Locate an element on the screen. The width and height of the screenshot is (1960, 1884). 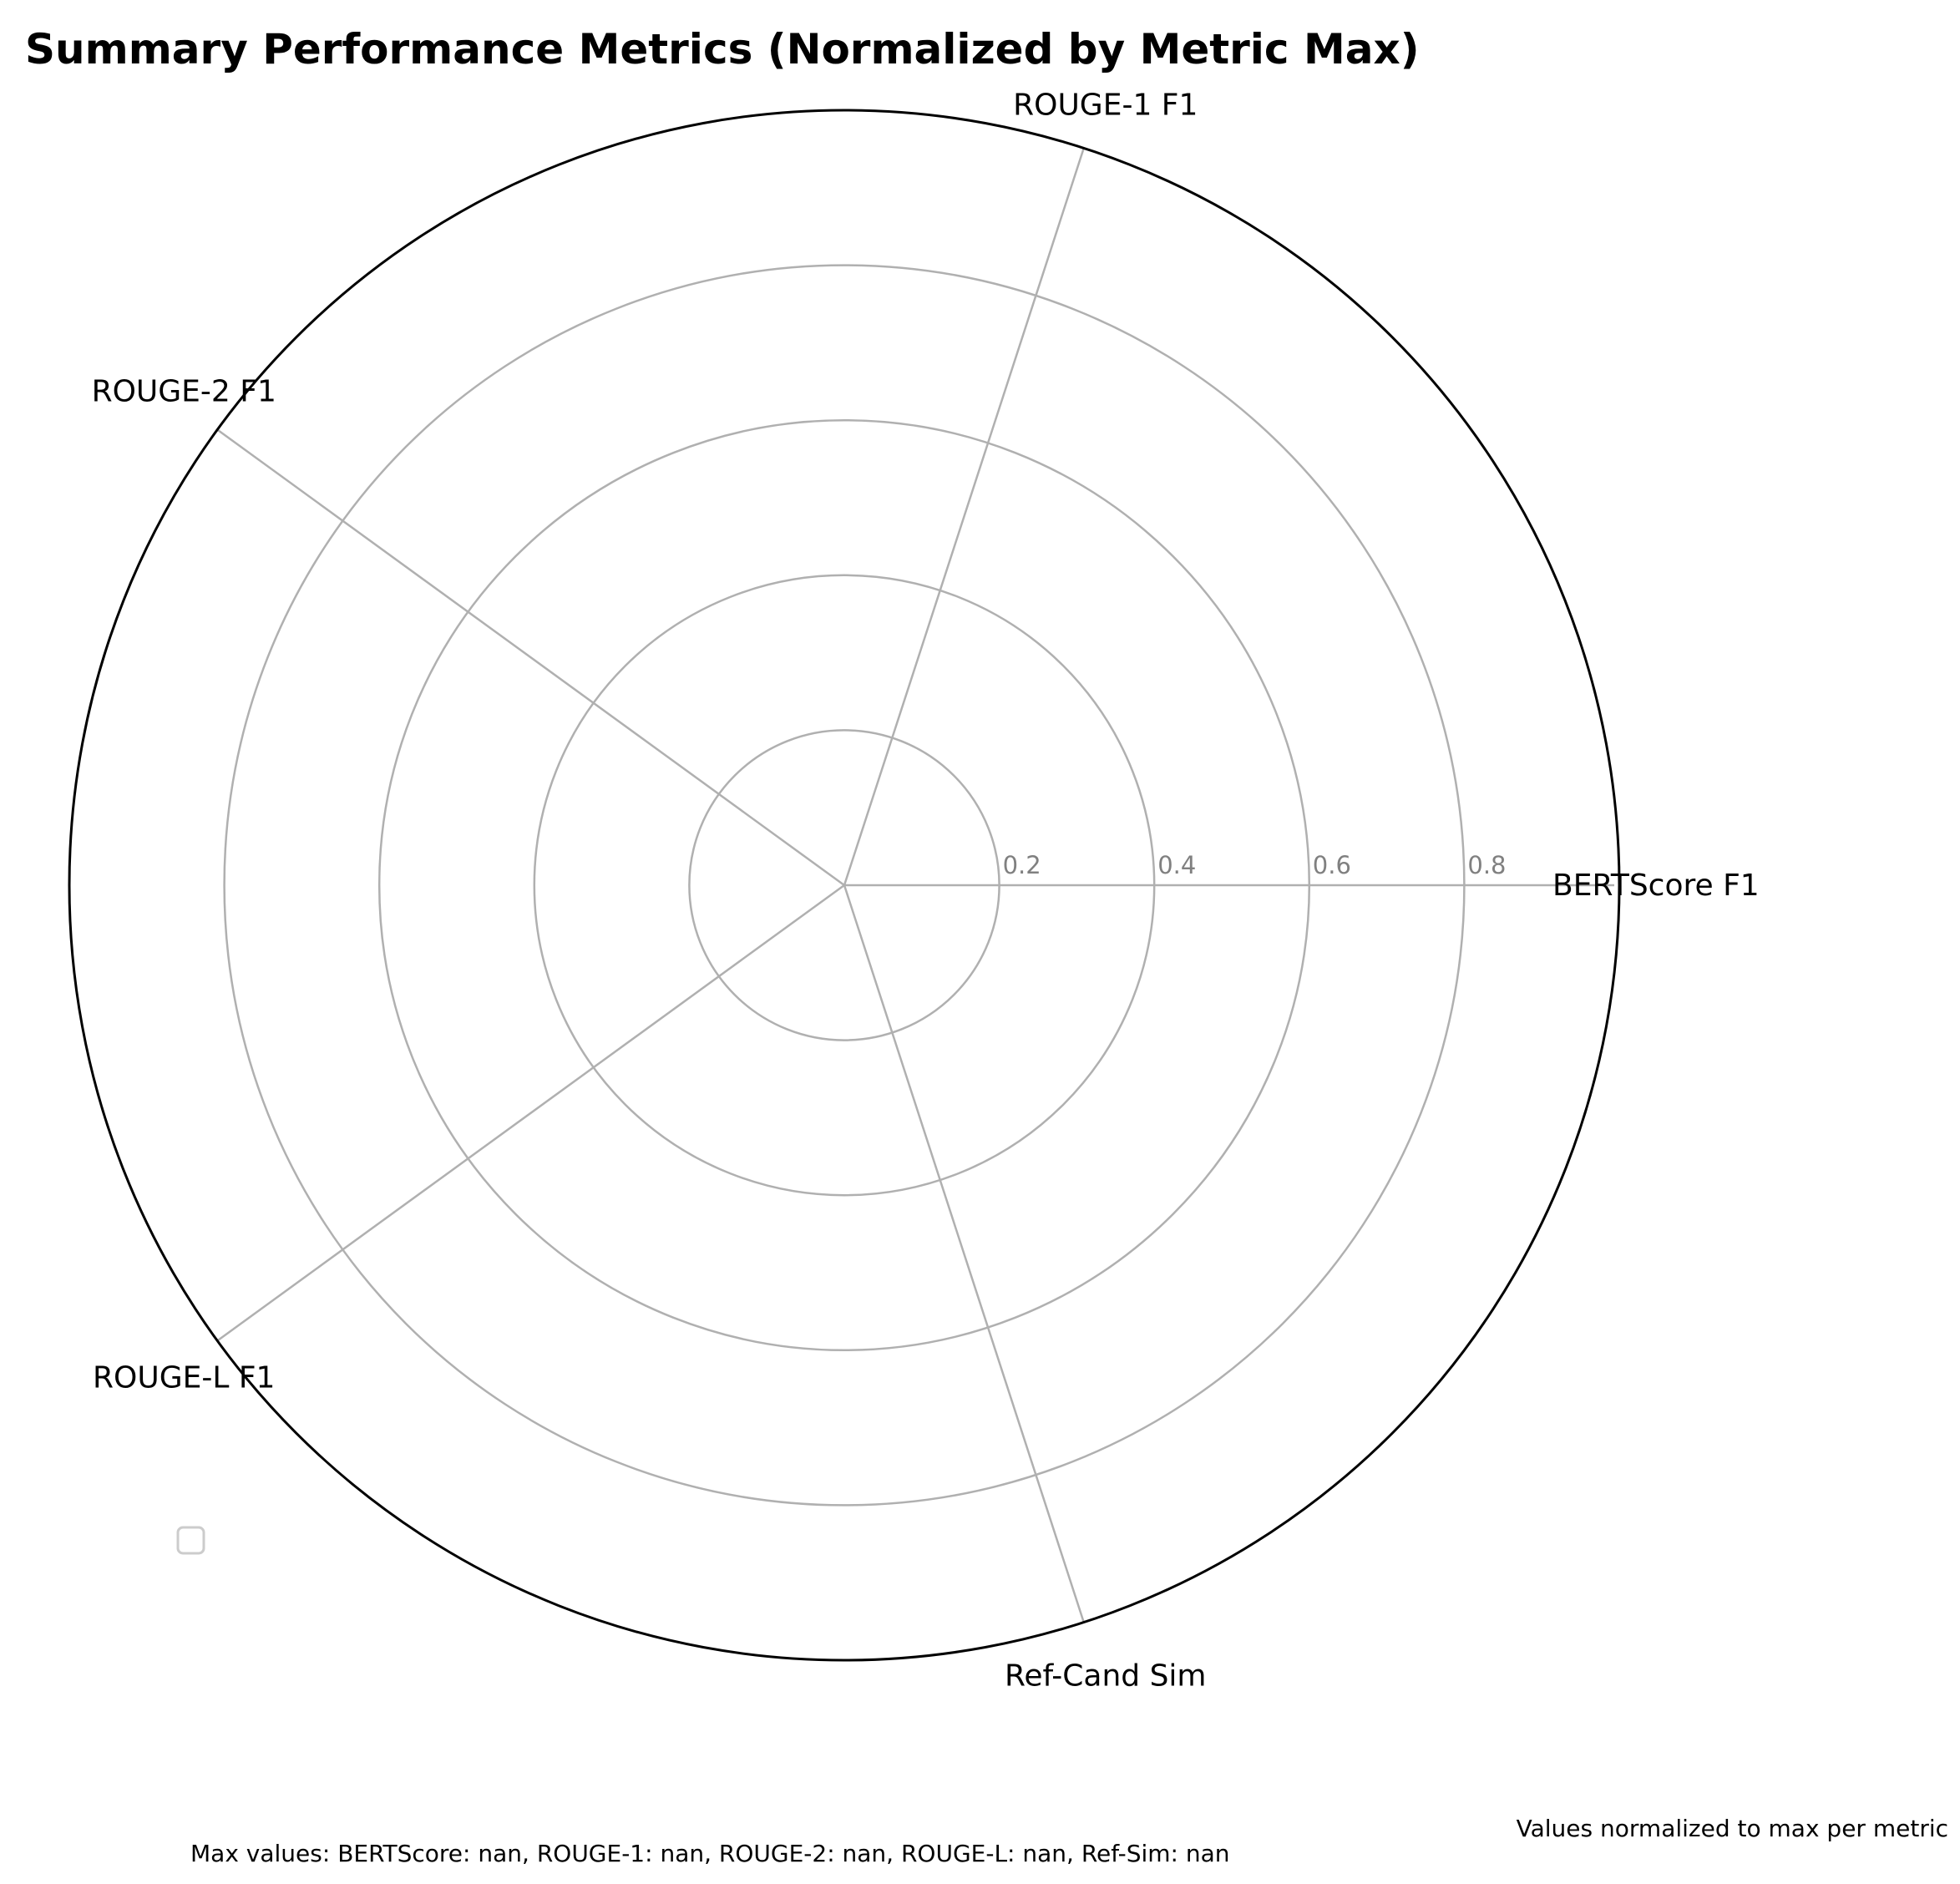
axis-label-1: BERTScore F1 is located at coordinates (1656, 886).